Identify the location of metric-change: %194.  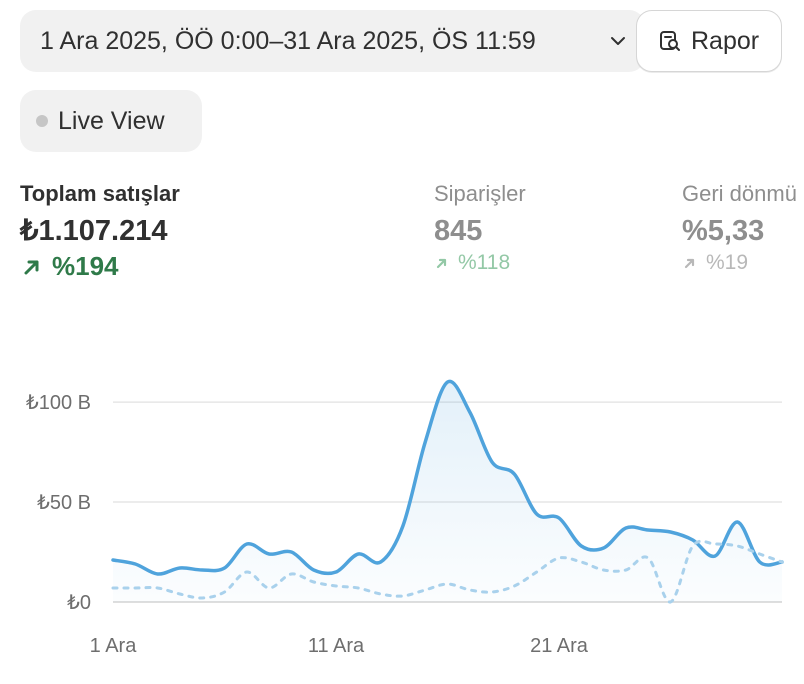
(100, 266).